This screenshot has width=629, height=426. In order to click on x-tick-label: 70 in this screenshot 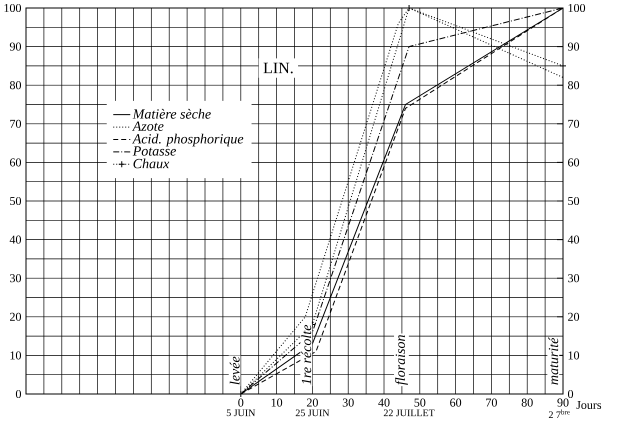, I will do `click(491, 402)`.